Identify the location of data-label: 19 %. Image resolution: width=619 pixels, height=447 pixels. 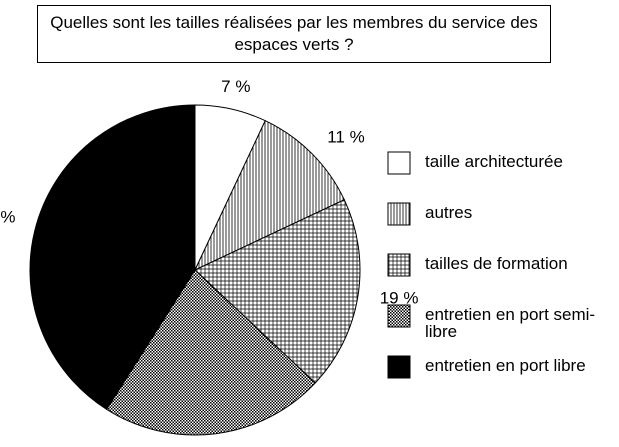
(399, 298).